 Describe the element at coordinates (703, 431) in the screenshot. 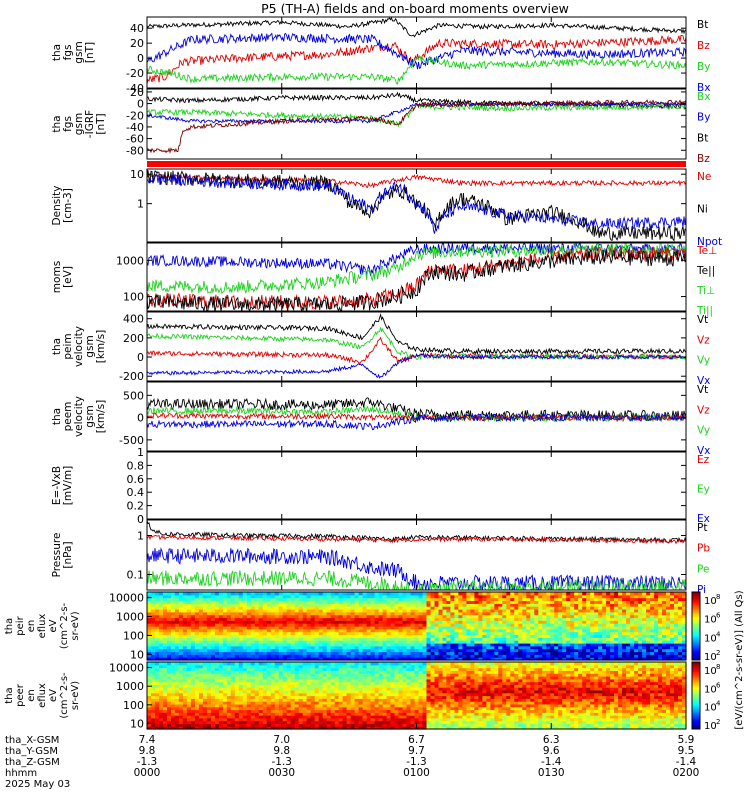

I see `legend-entry-Vy: Vy` at that location.